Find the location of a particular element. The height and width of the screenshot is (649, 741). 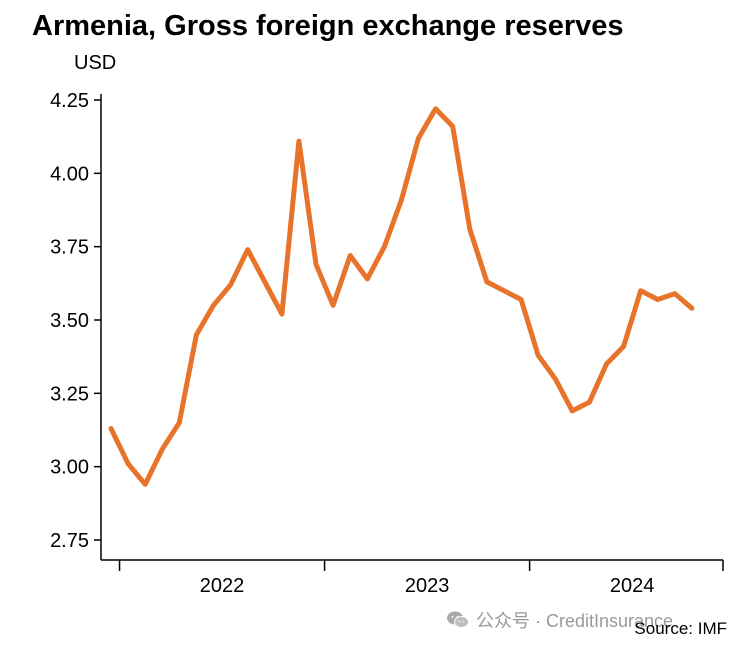

x-tick-label: 2022 is located at coordinates (222, 586).